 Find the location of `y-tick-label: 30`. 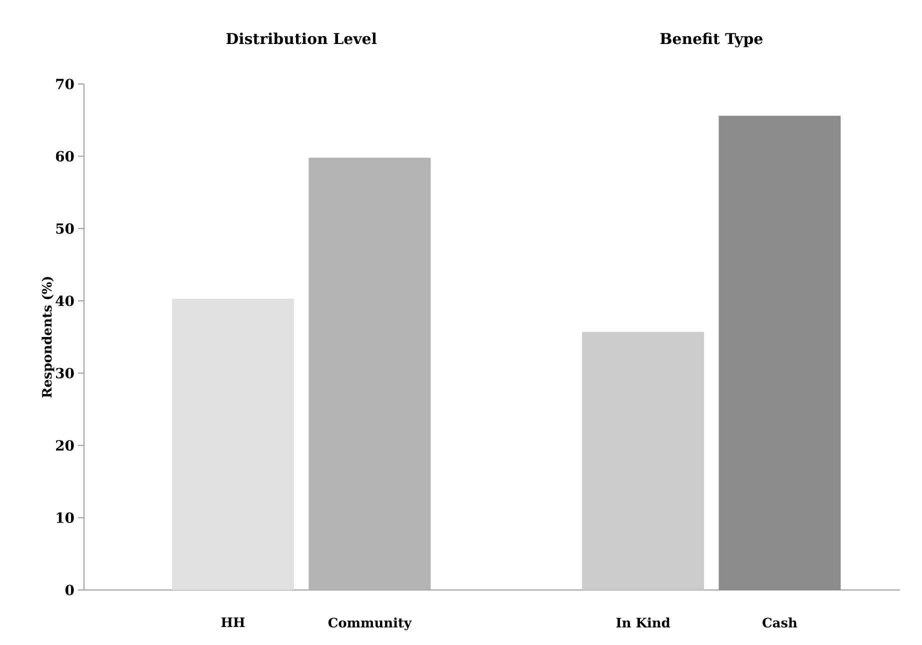

y-tick-label: 30 is located at coordinates (65, 373).